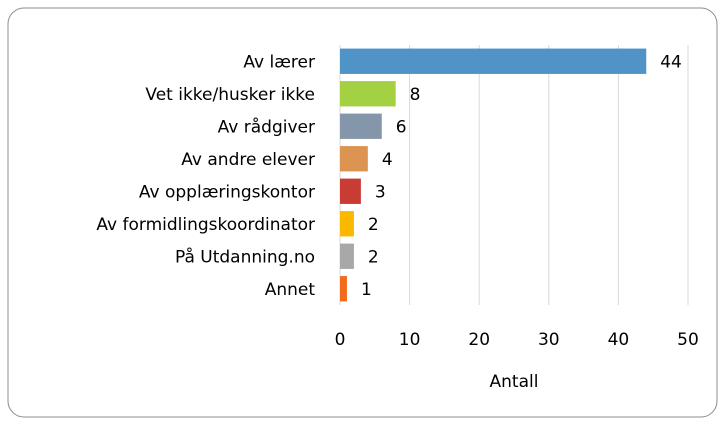  Describe the element at coordinates (410, 340) in the screenshot. I see `x-tick-label: 10` at that location.